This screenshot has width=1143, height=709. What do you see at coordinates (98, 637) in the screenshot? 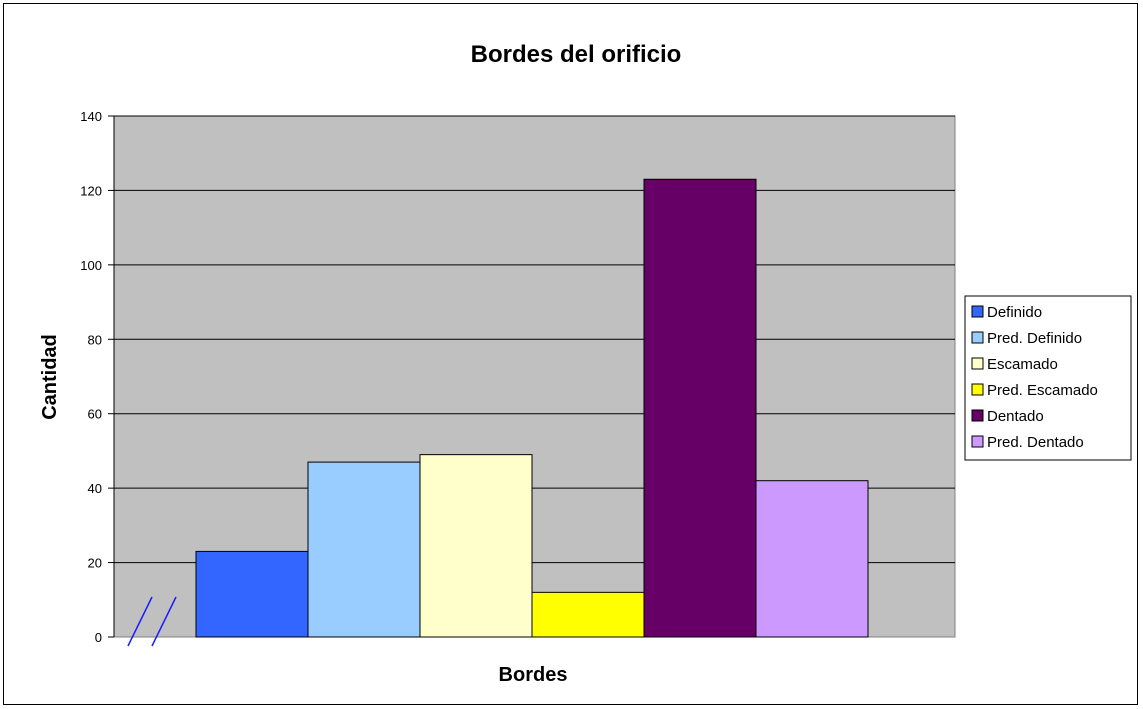
I see `y-tick-label: 0` at bounding box center [98, 637].